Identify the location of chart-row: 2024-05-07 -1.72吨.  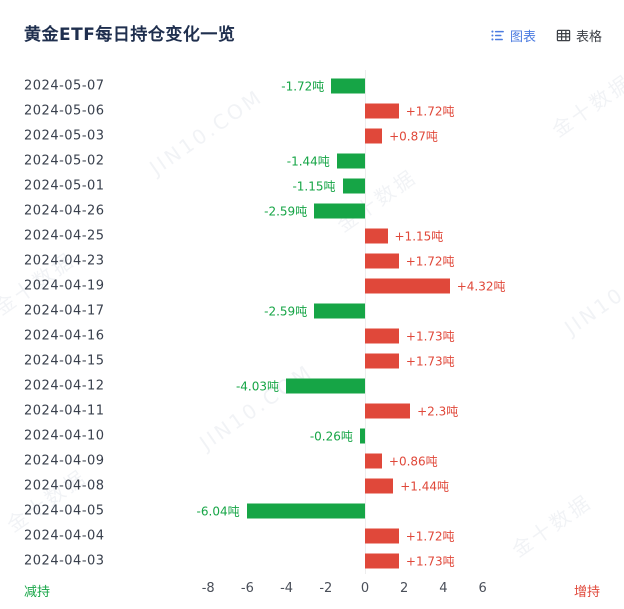
(312, 85).